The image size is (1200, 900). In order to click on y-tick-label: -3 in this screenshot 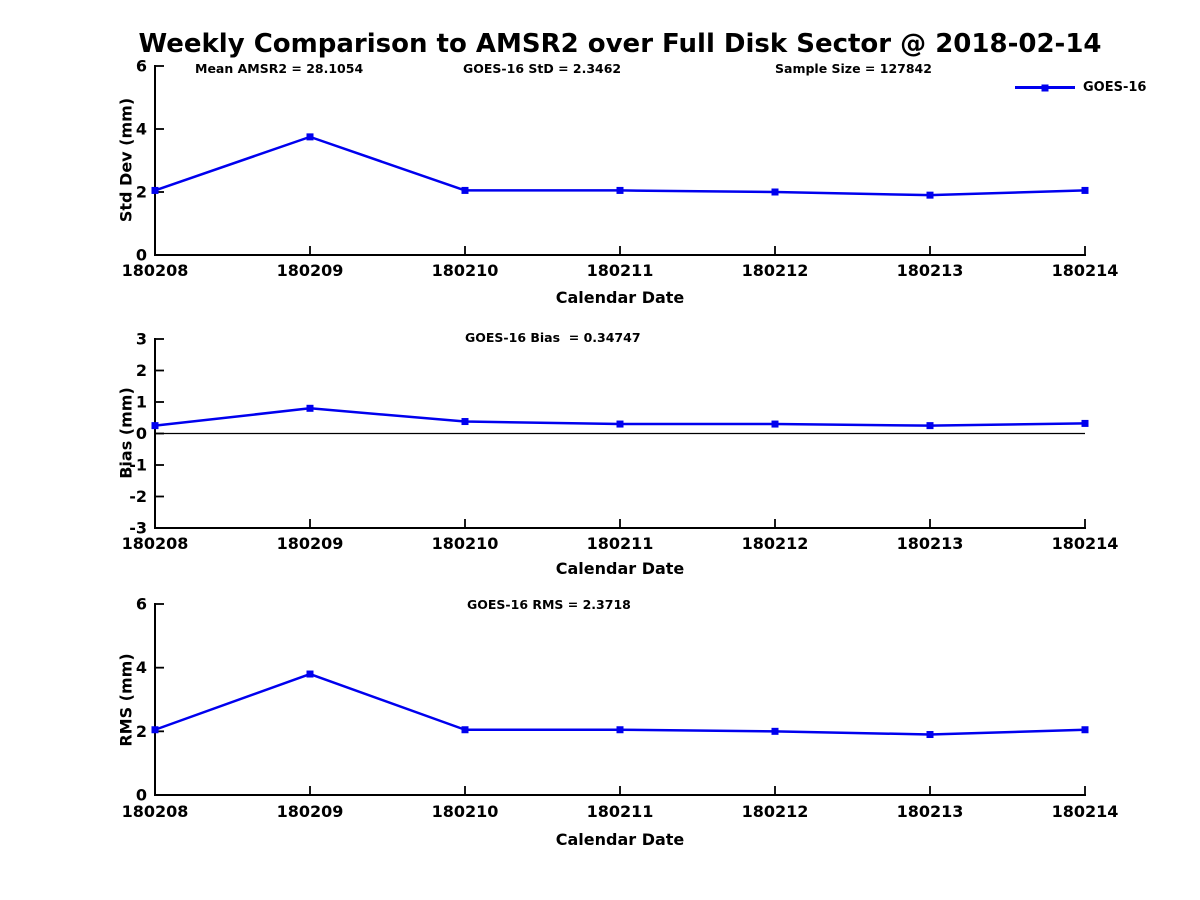, I will do `click(138, 528)`.